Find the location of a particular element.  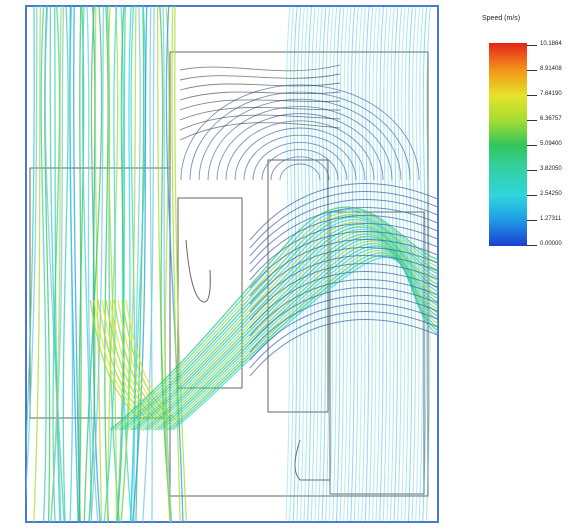

color-bar is located at coordinates (508, 144).